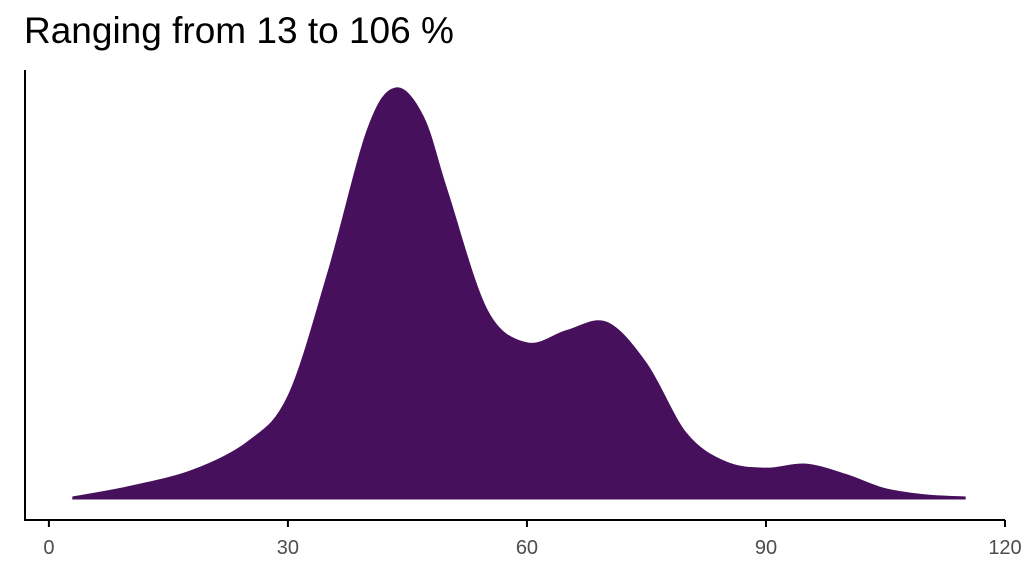 This screenshot has width=1024, height=576. What do you see at coordinates (239, 30) in the screenshot?
I see `chart-title: Ranging from 13 to 106 %` at bounding box center [239, 30].